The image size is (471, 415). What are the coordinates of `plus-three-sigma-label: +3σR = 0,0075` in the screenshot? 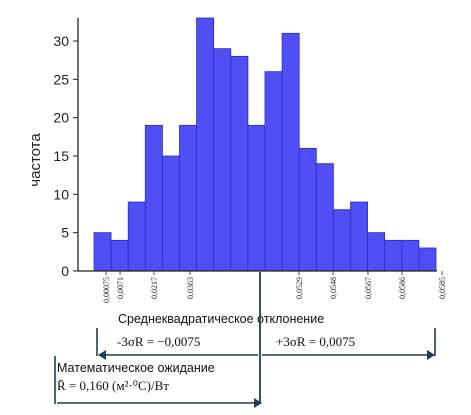 It's located at (315, 341).